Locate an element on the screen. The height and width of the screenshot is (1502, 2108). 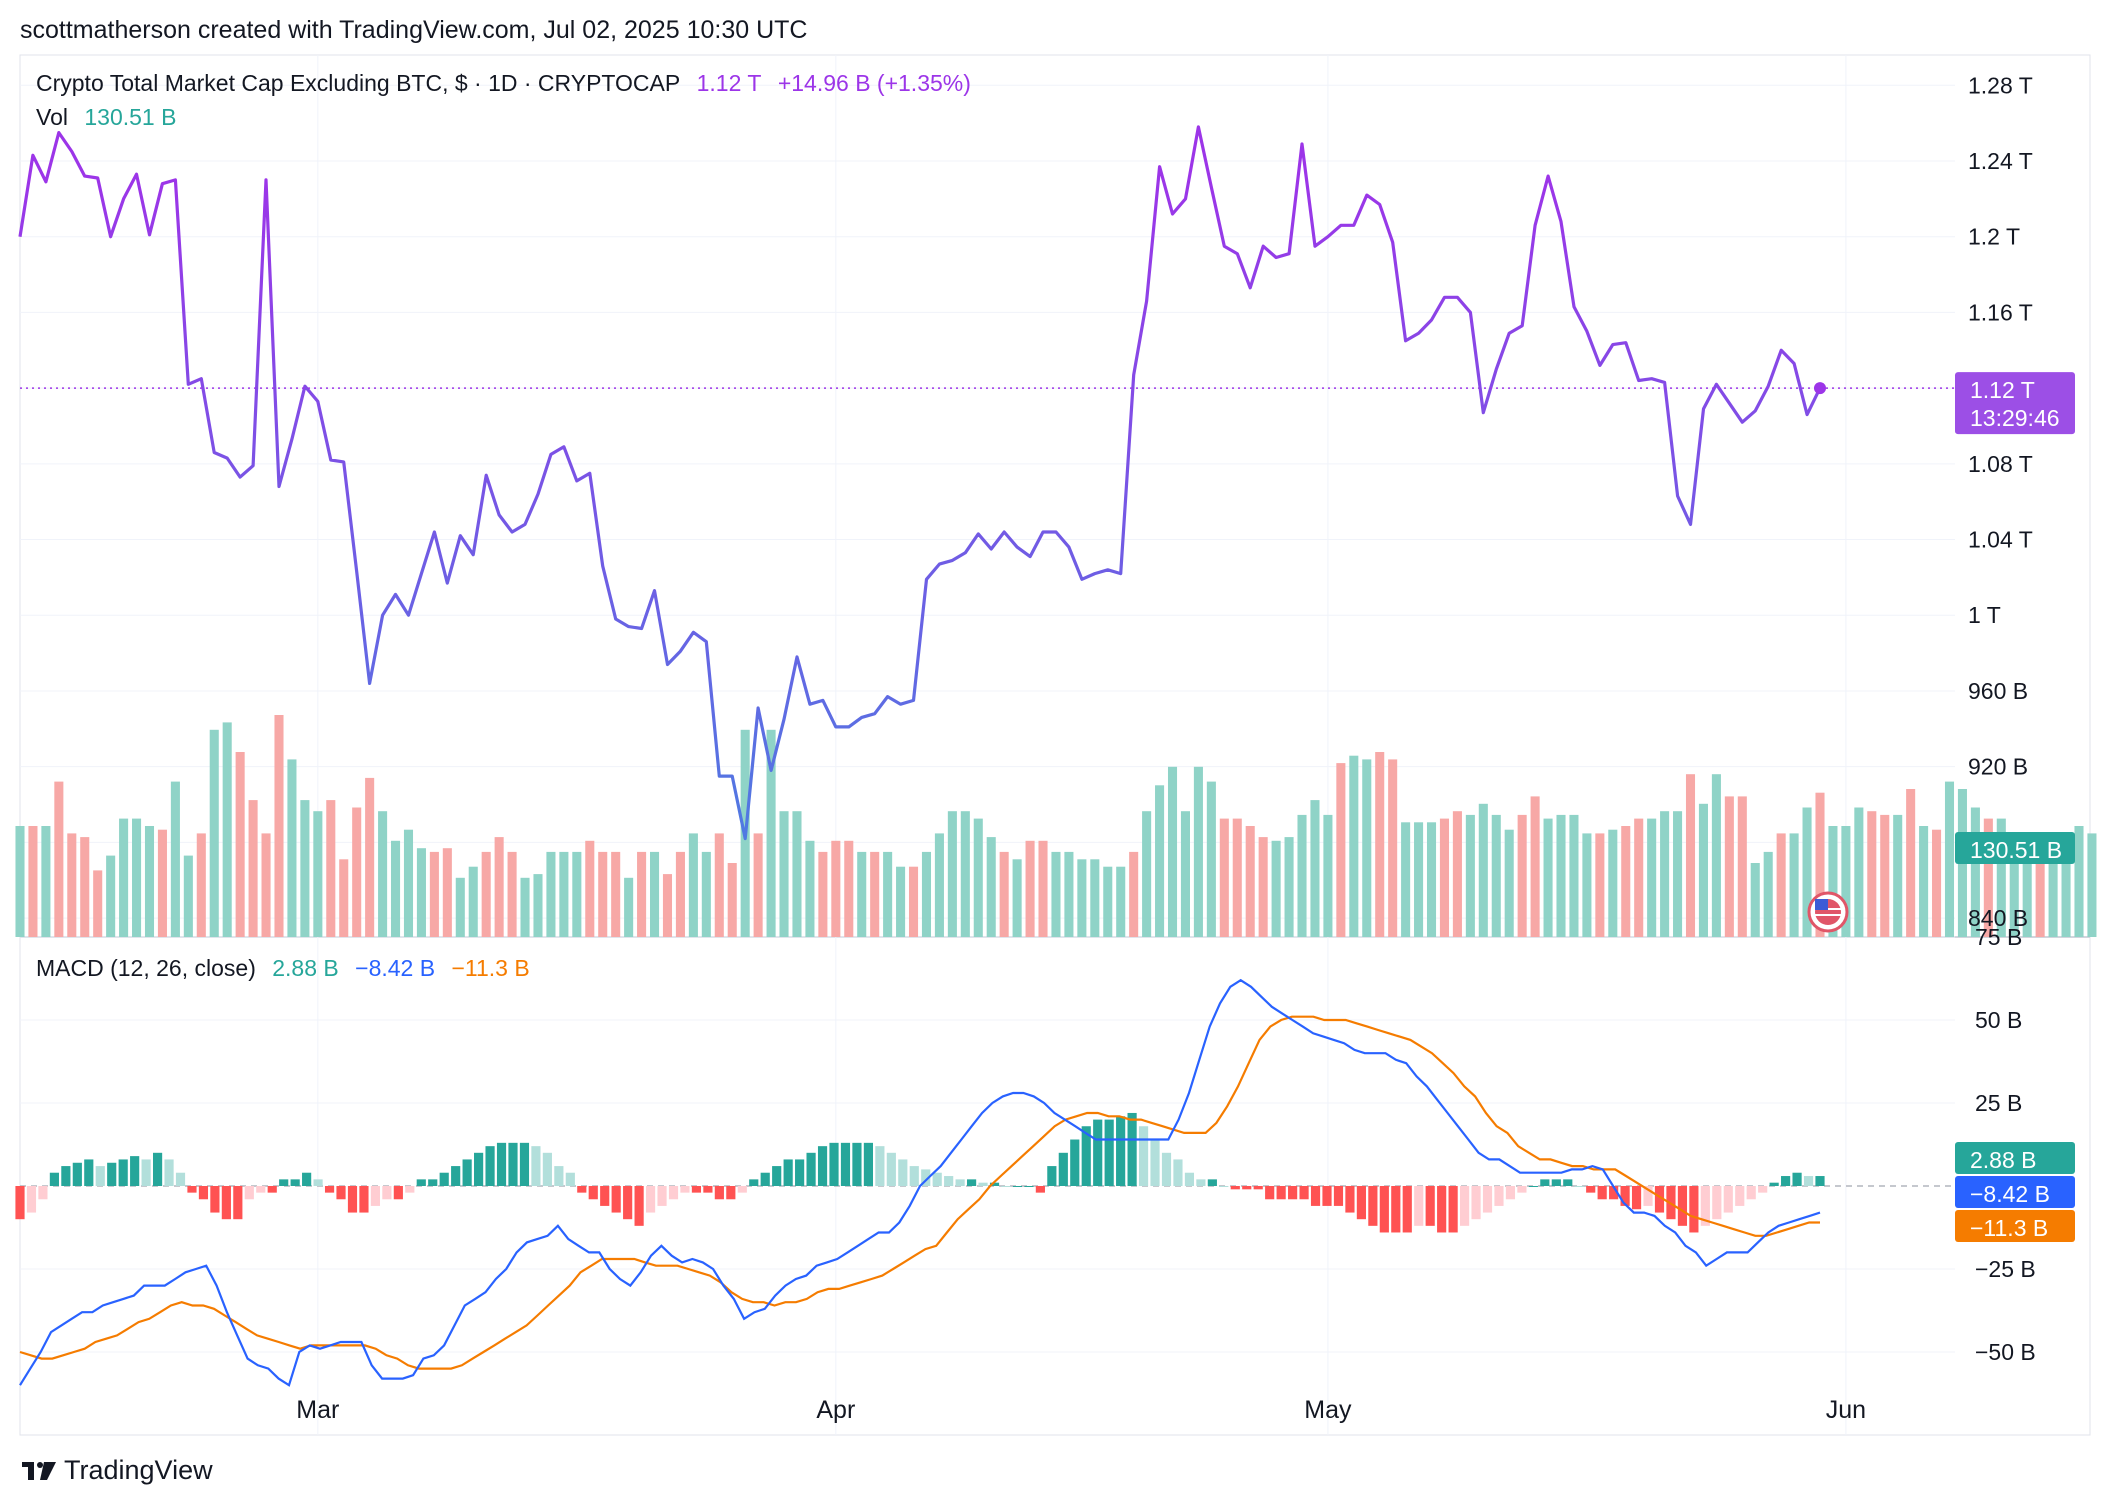
last-price: 1.12 T is located at coordinates (729, 83).